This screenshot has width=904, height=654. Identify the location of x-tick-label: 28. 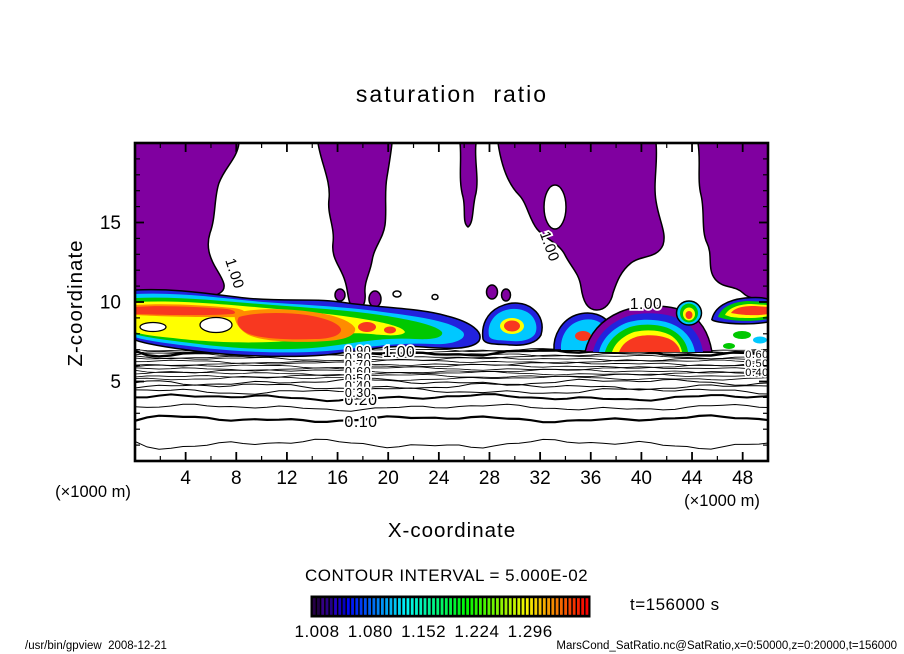
(489, 478).